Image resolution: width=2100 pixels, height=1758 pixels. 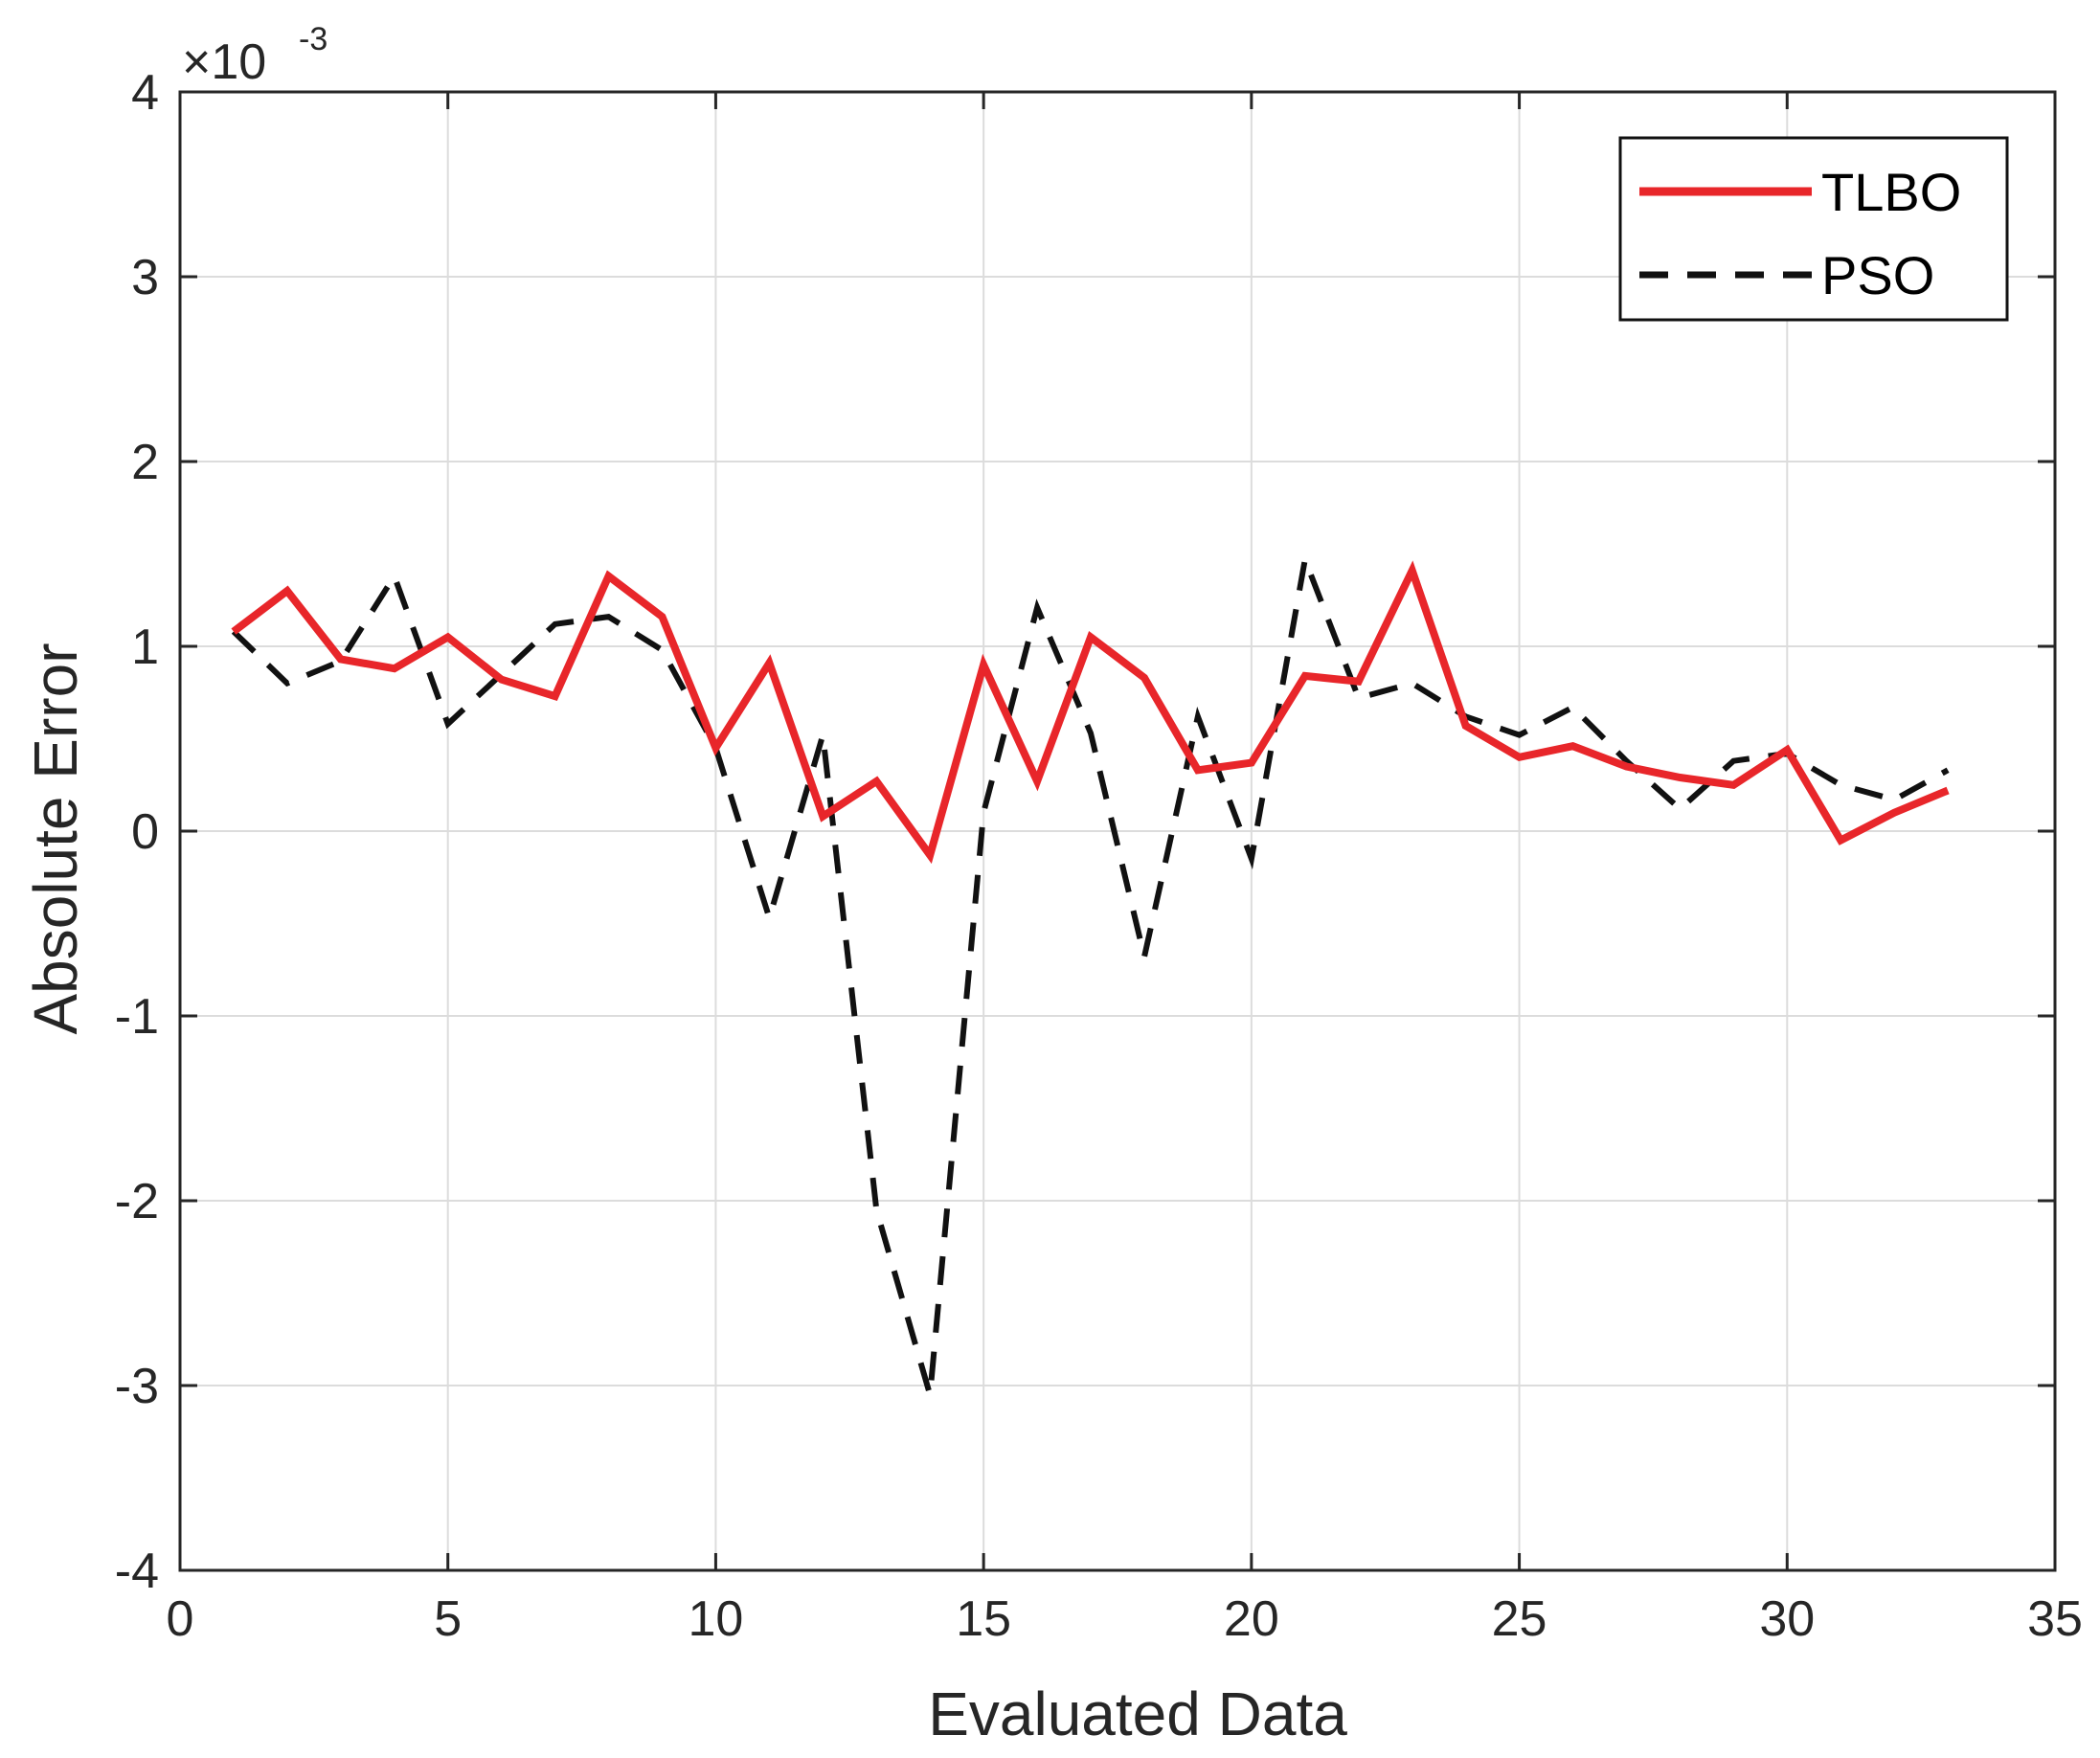 What do you see at coordinates (716, 1619) in the screenshot?
I see `x-tick-label: 10` at bounding box center [716, 1619].